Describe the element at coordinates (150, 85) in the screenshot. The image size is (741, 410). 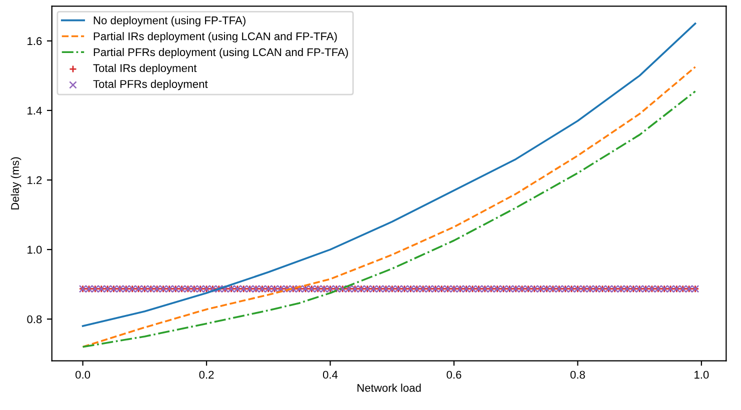
I see `legend-label: Total PFRs deployment` at that location.